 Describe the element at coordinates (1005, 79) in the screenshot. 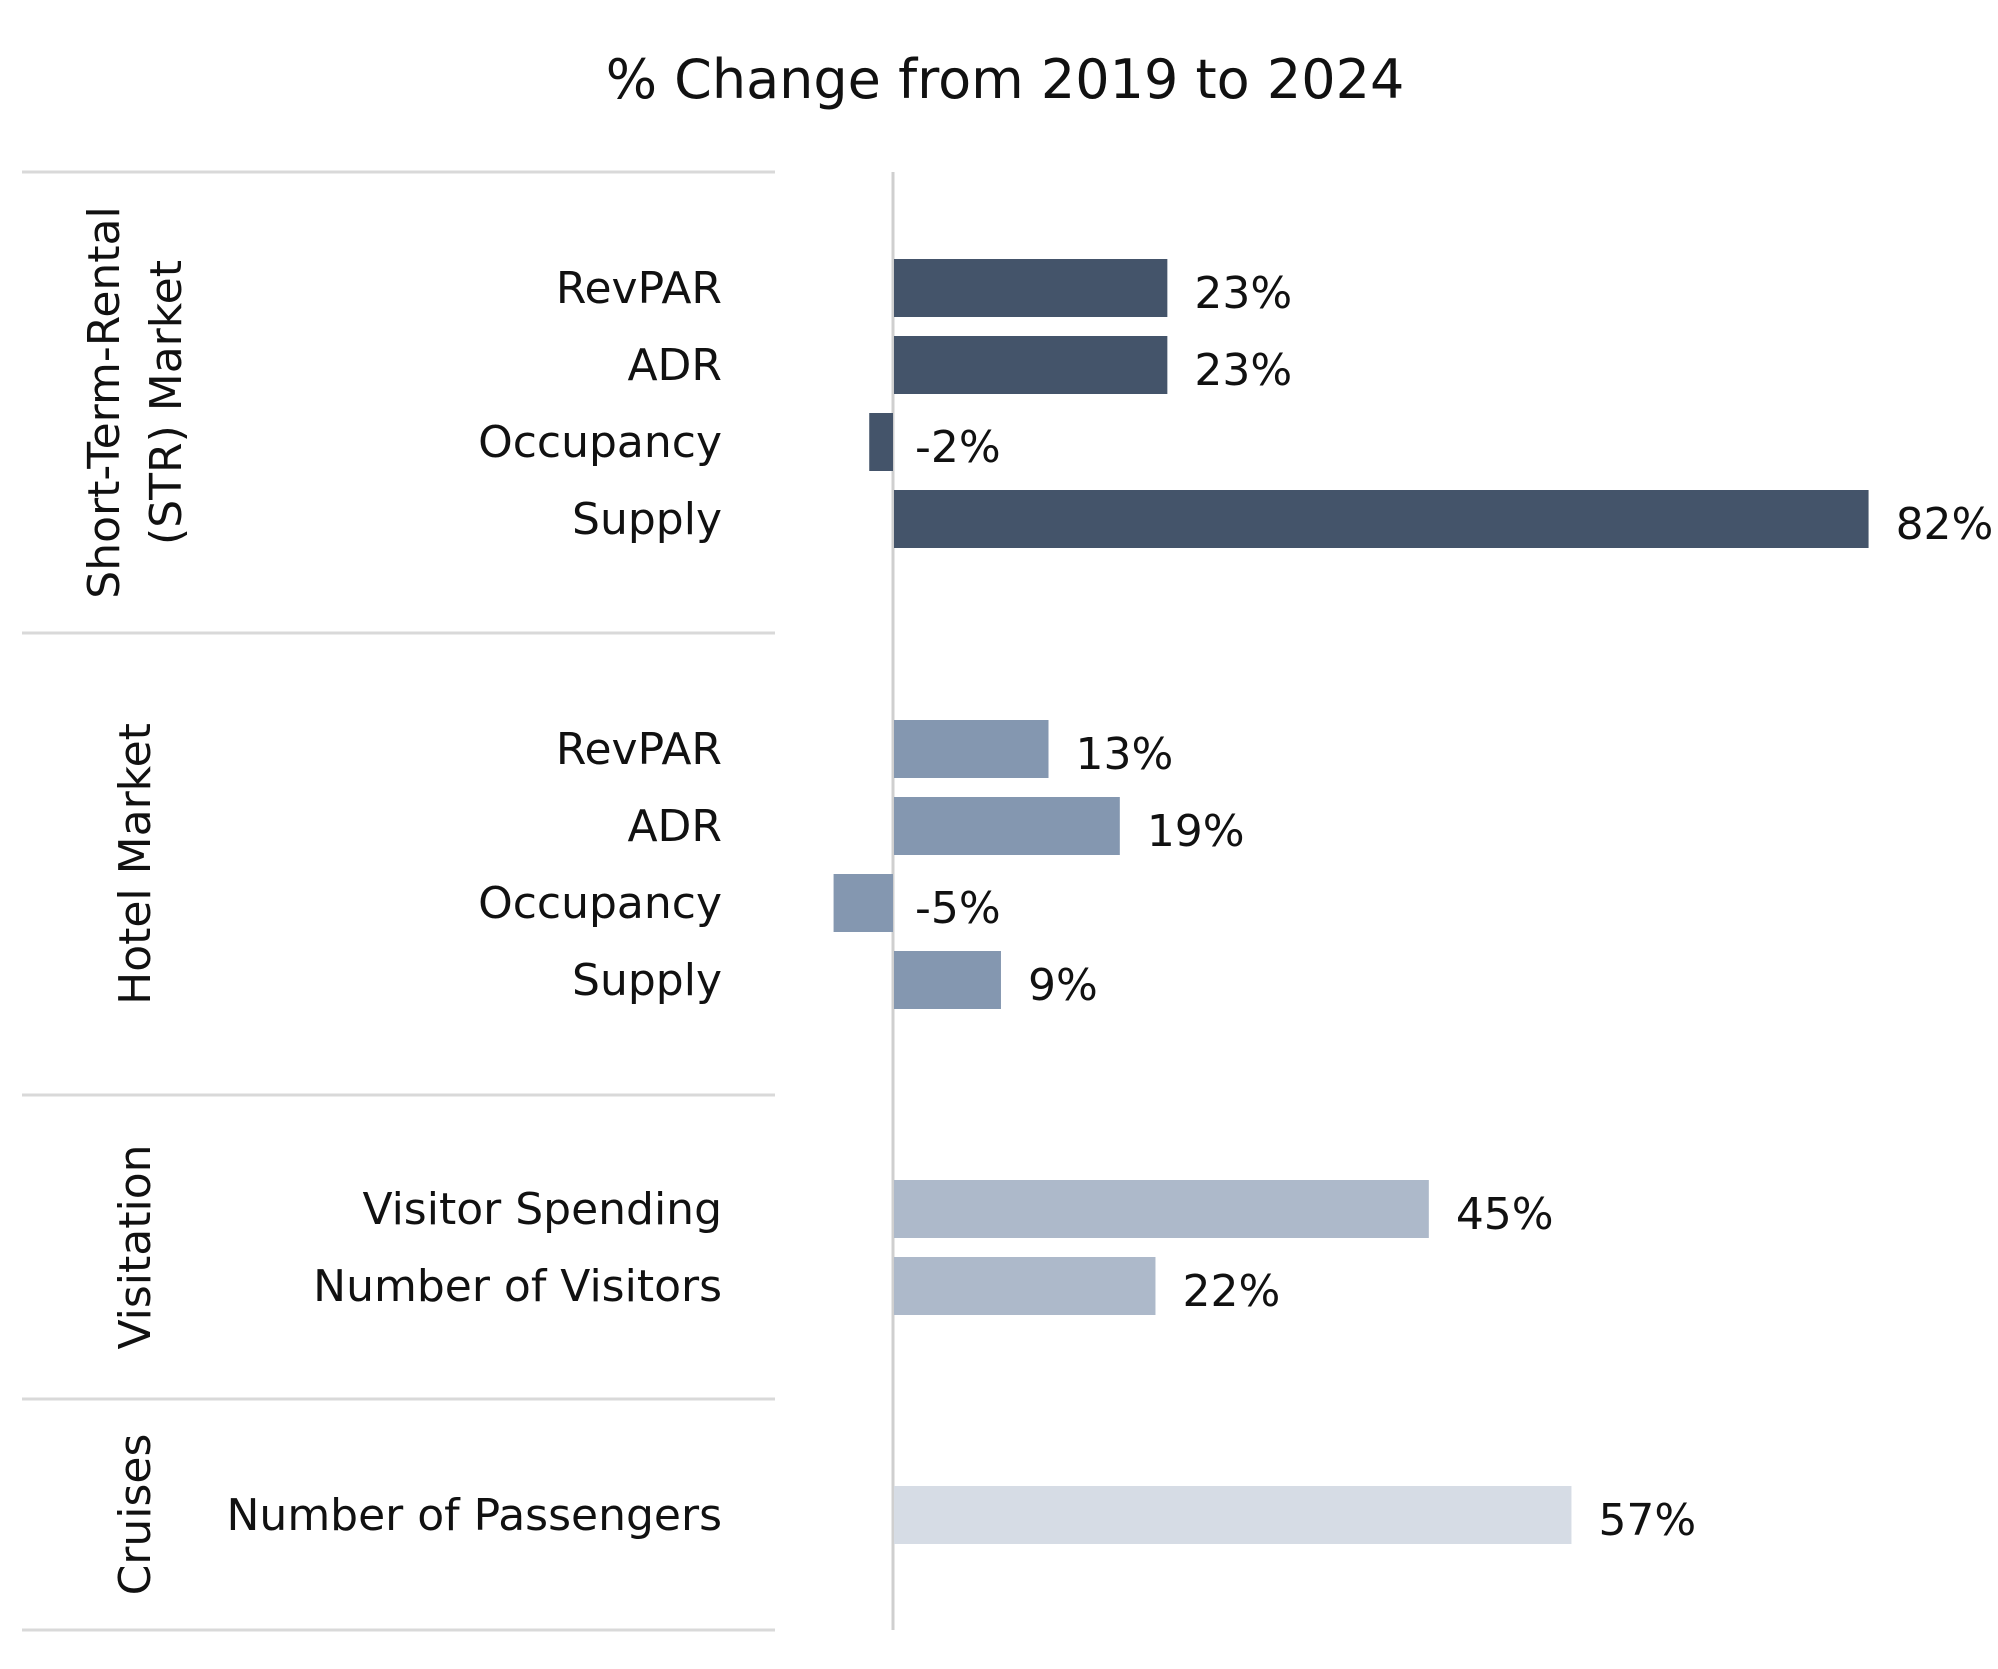

I see `chart-title: % Change from 2019 to 2024` at that location.